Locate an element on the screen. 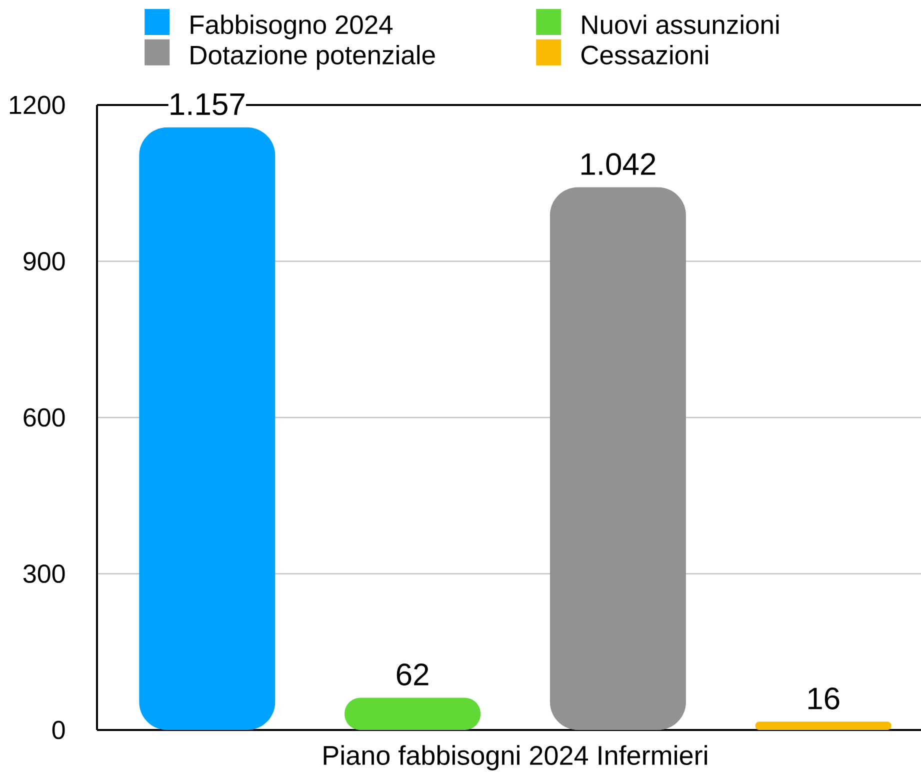  data-label: 16 is located at coordinates (824, 699).